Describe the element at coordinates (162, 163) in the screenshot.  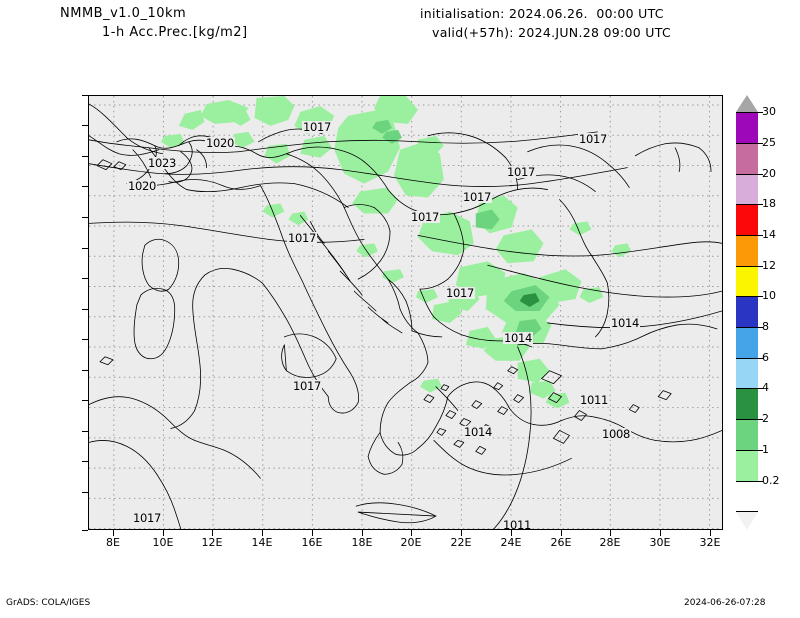
I see `contour-label: 1023` at that location.